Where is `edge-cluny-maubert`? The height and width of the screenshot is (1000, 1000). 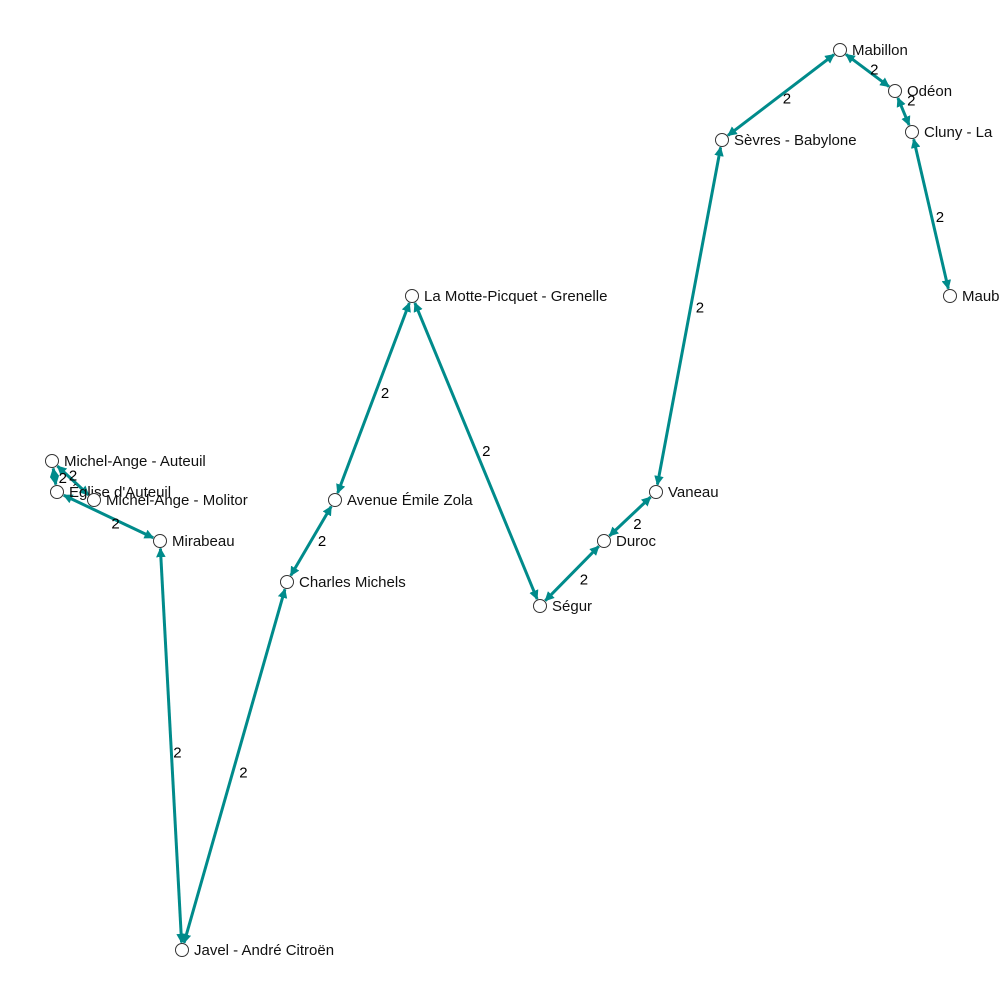 edge-cluny-maubert is located at coordinates (931, 214).